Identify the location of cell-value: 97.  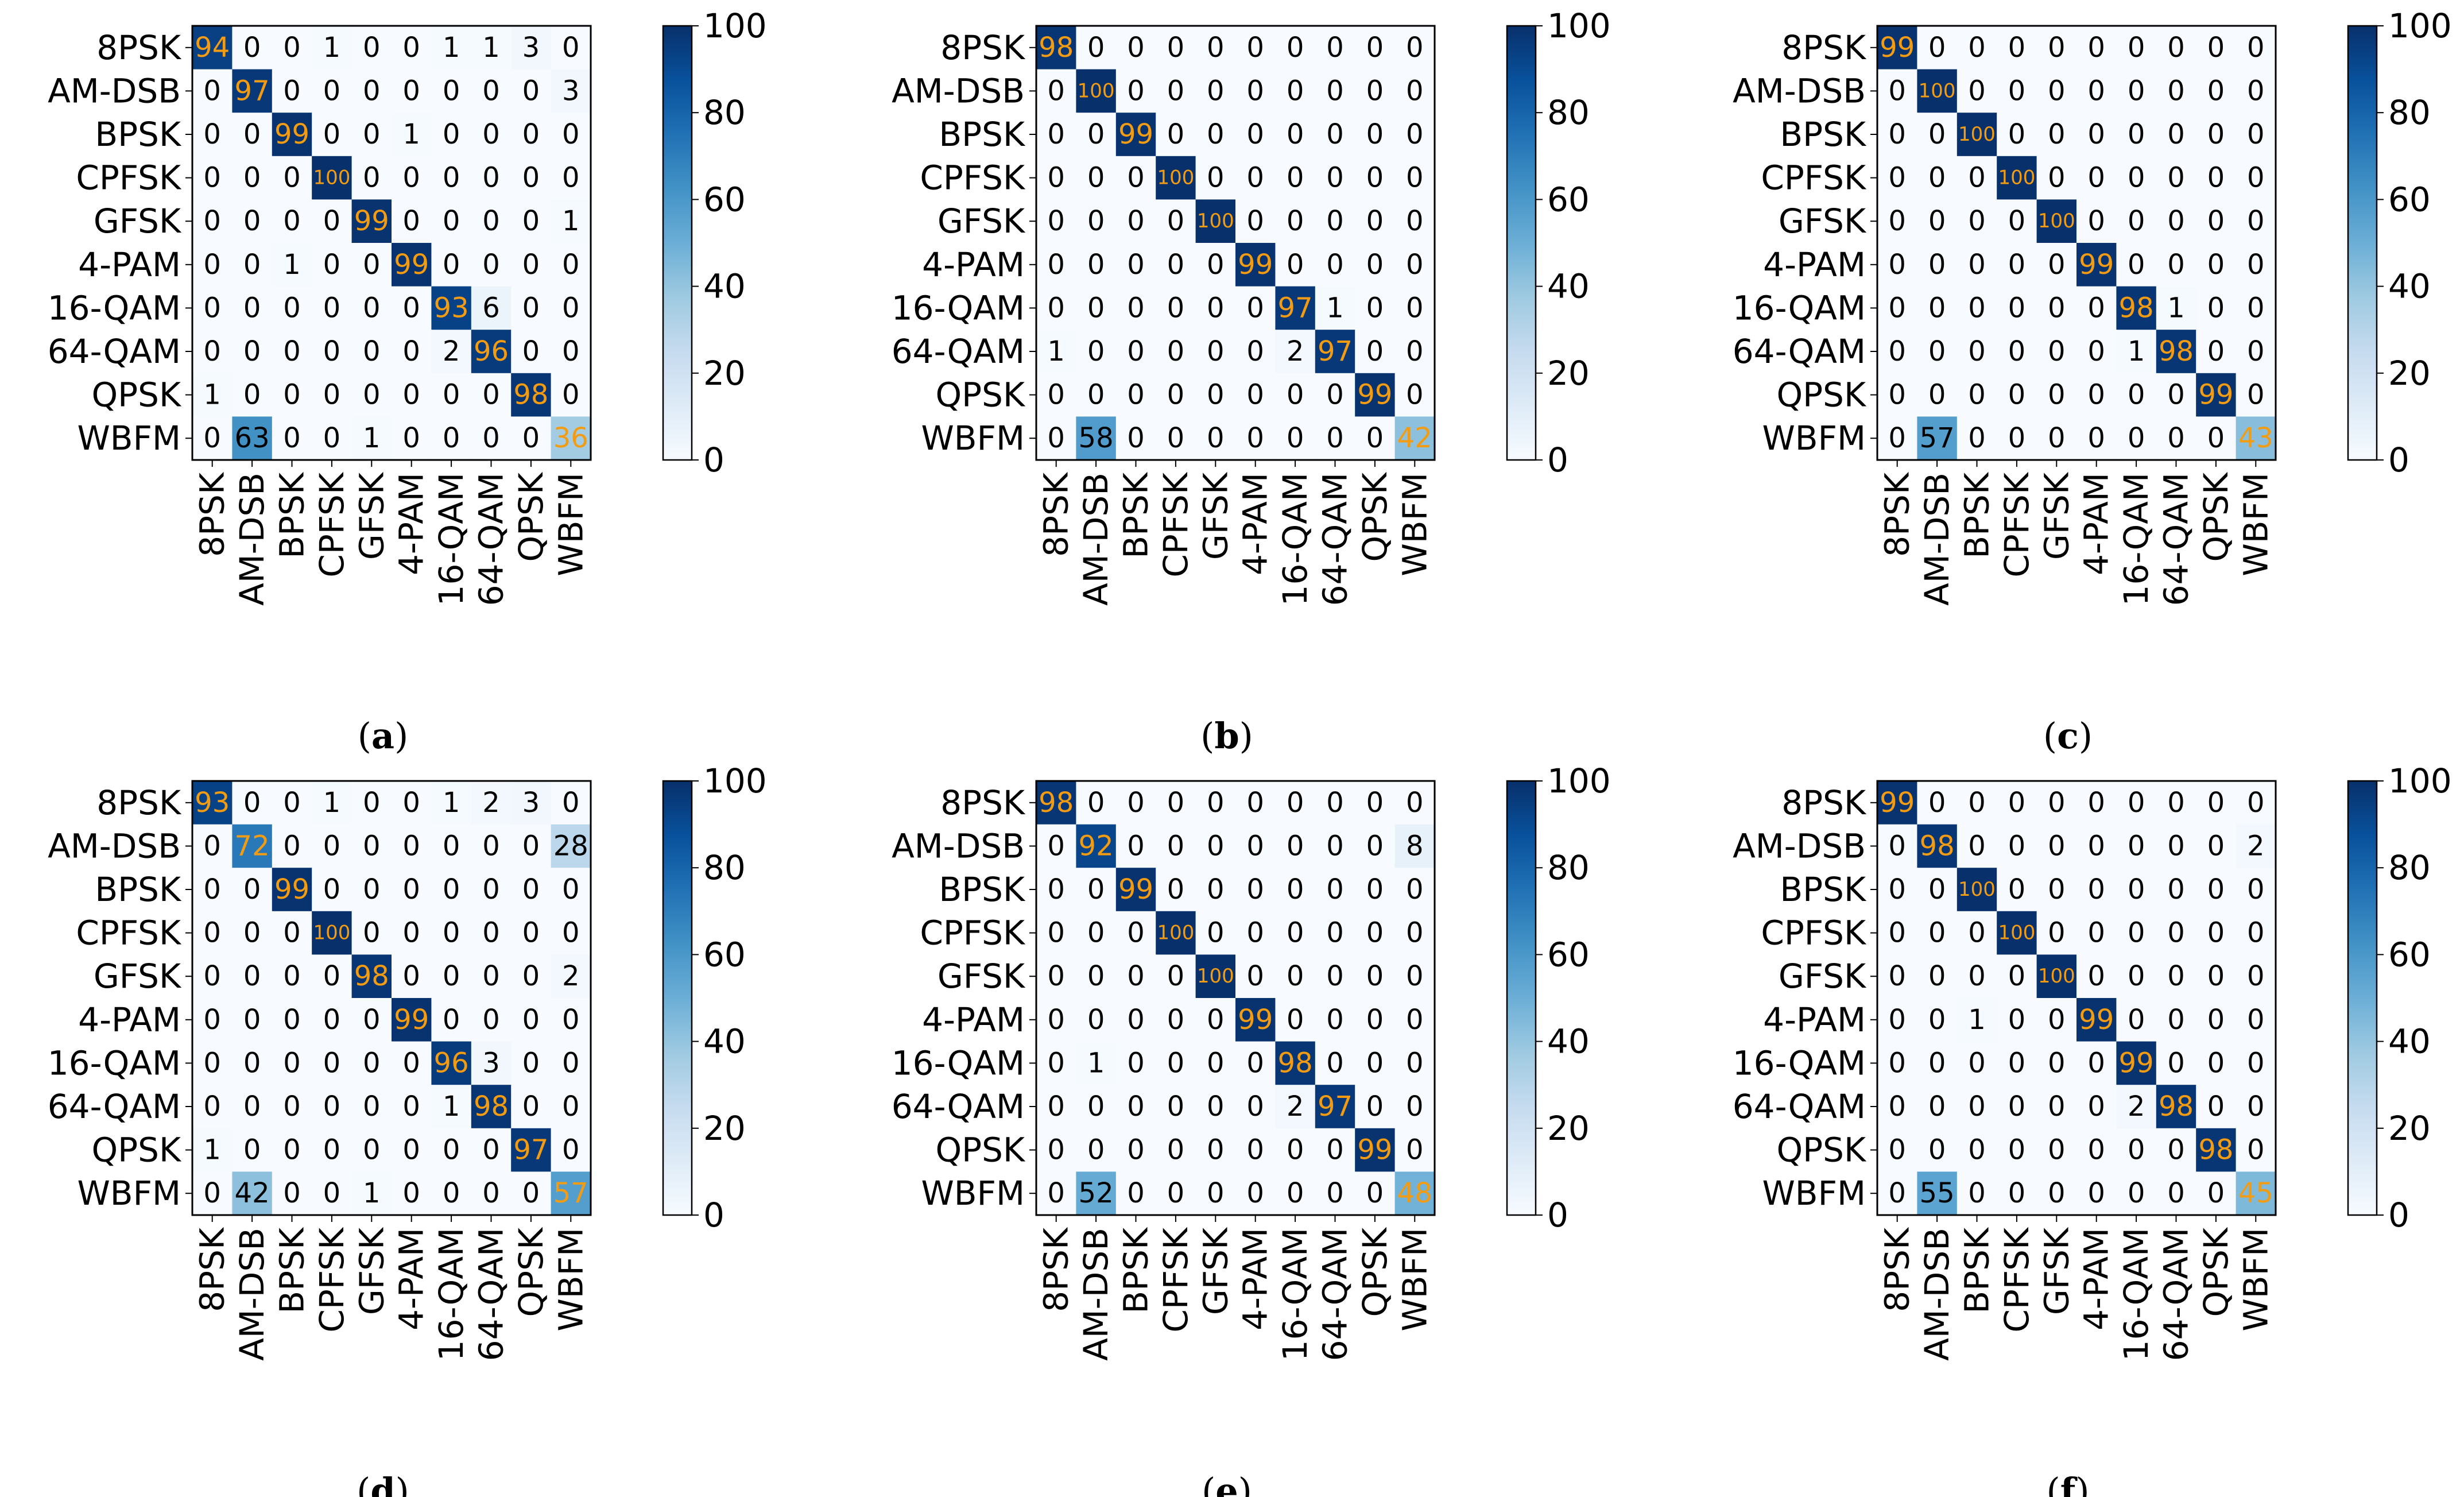
(1335, 352).